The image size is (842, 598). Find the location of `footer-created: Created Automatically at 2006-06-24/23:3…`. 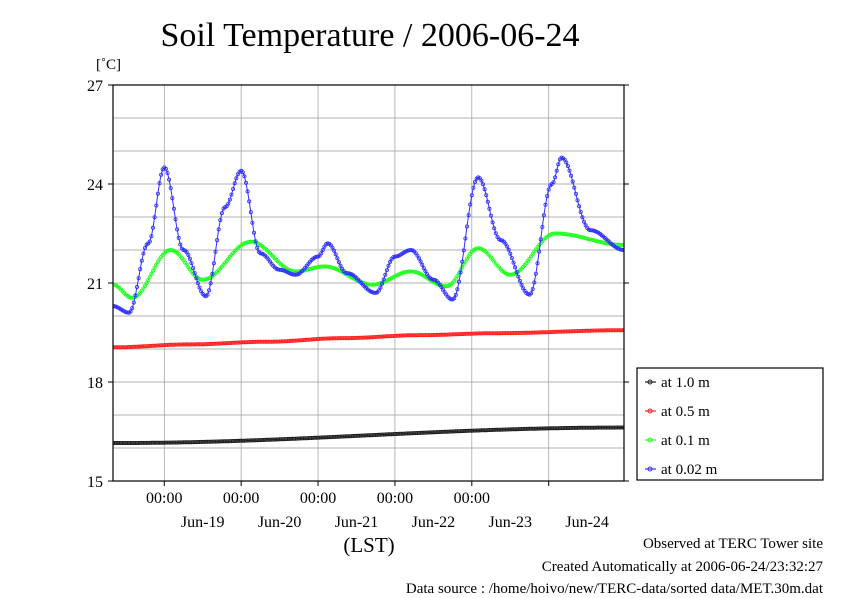

footer-created: Created Automatically at 2006-06-24/23:3… is located at coordinates (682, 567).